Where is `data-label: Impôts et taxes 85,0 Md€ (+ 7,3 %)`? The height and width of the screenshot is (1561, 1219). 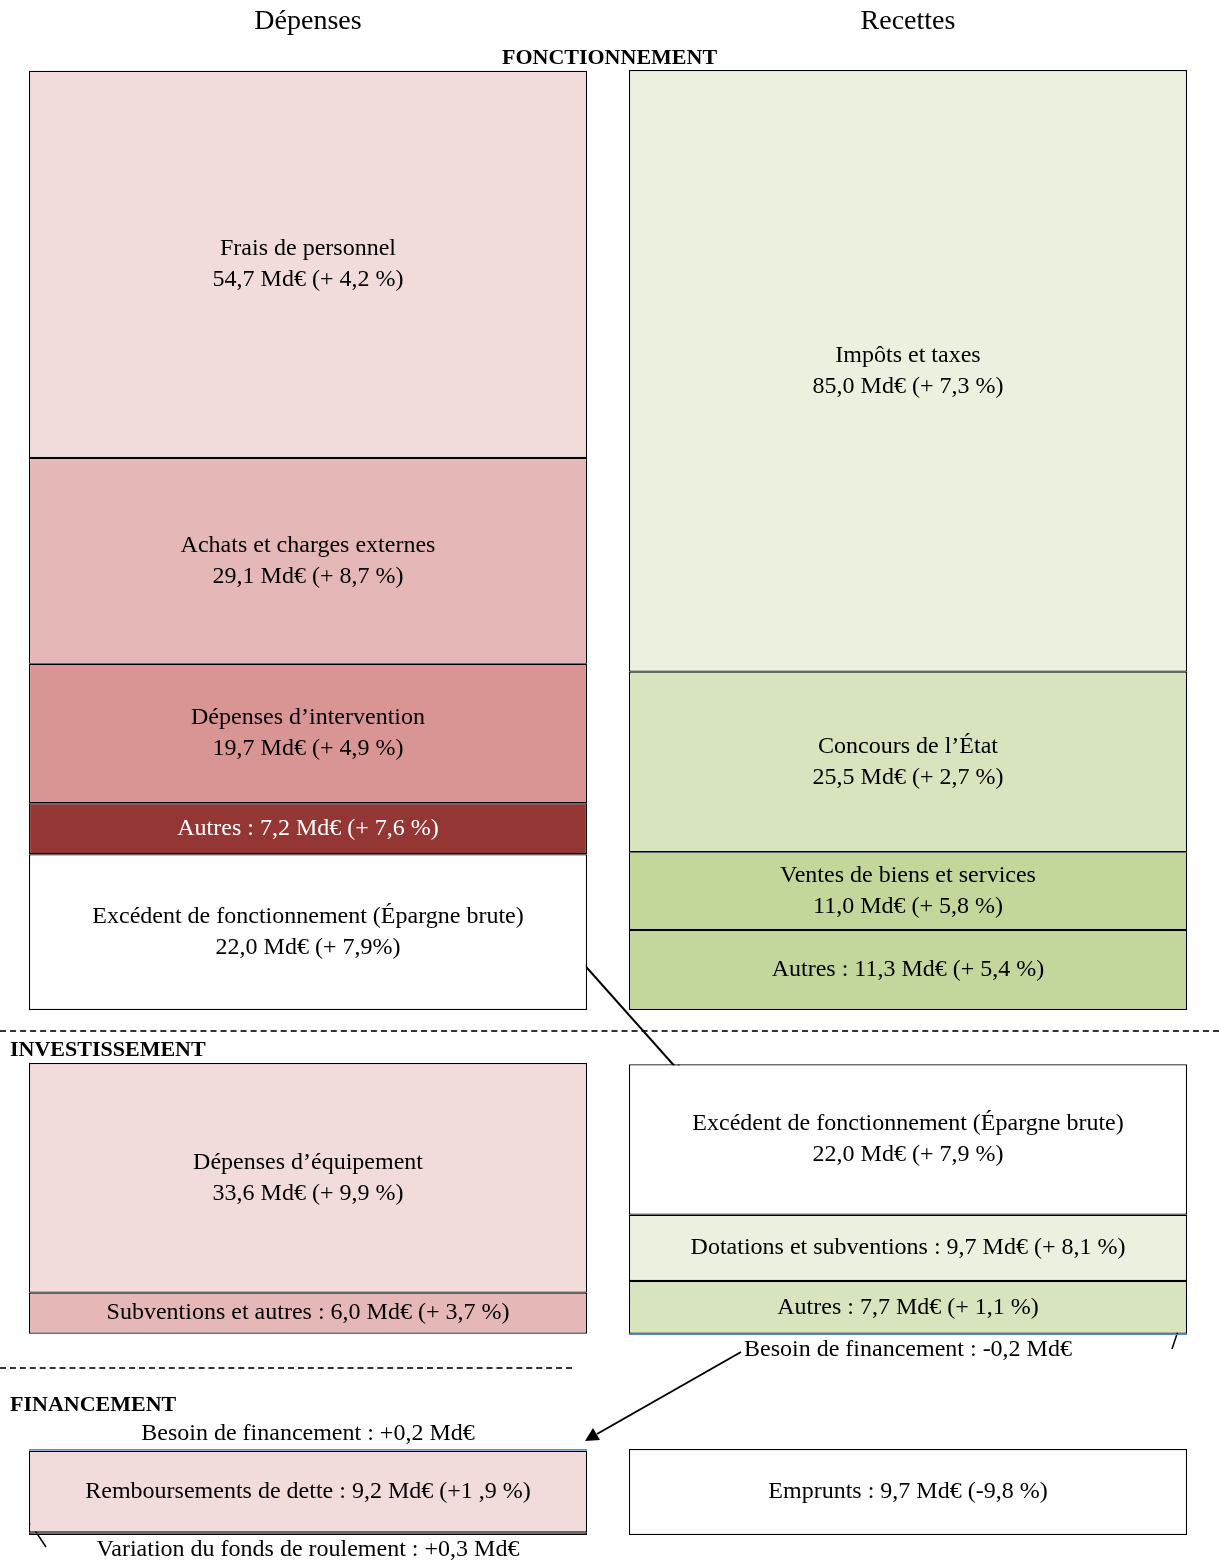
data-label: Impôts et taxes 85,0 Md€ (+ 7,3 %) is located at coordinates (908, 369).